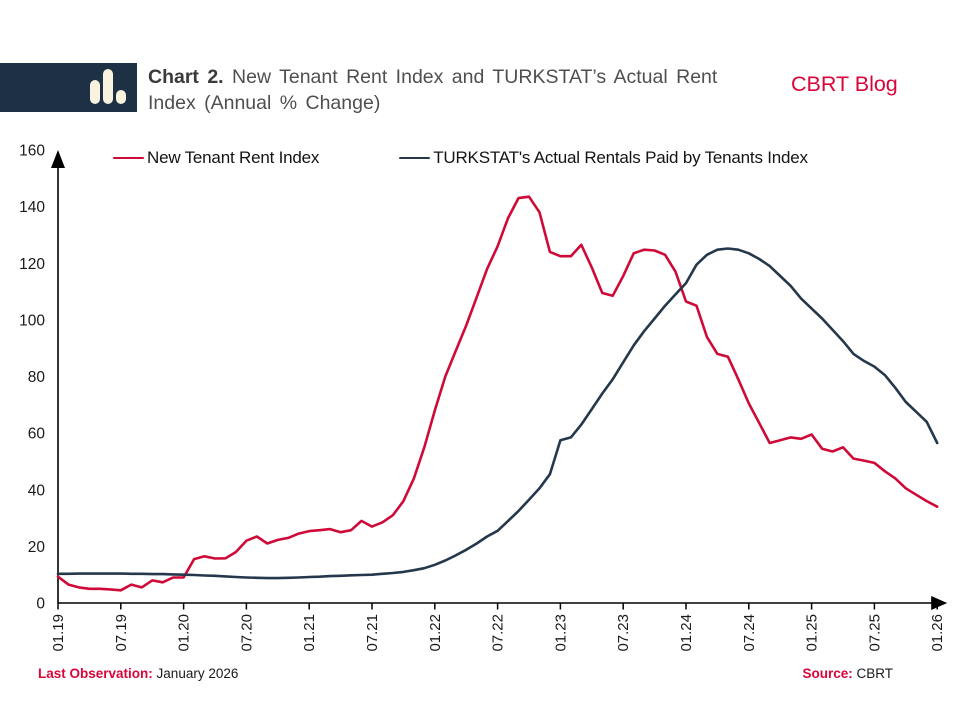  Describe the element at coordinates (372, 633) in the screenshot. I see `x-tick-label: 07.21` at that location.